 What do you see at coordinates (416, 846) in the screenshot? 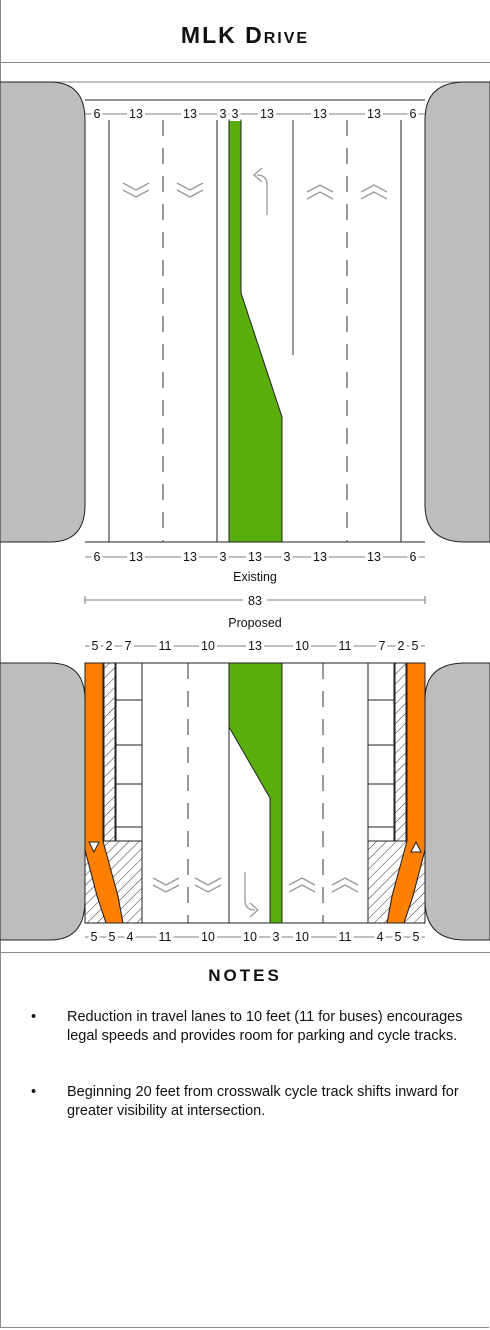
I see `triangle-up-icon` at bounding box center [416, 846].